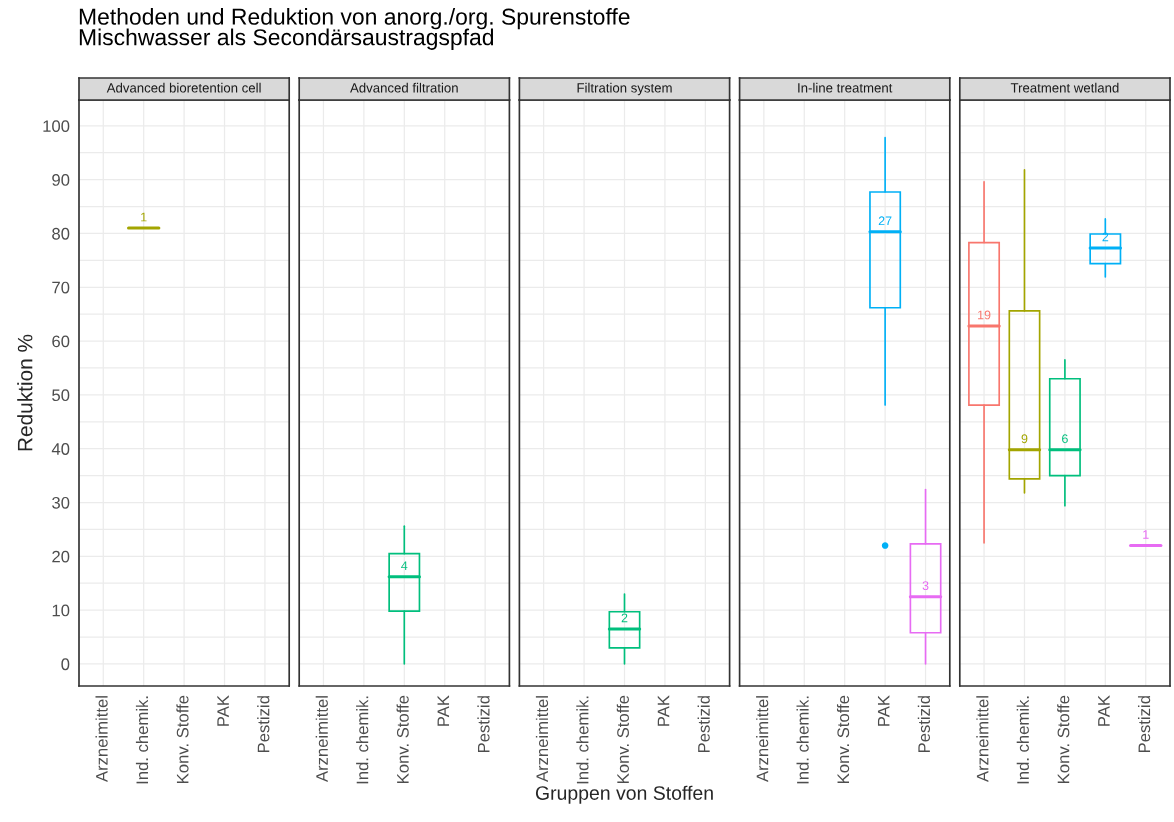 This screenshot has width=1174, height=822. I want to click on y-tick-label: 80, so click(61, 233).